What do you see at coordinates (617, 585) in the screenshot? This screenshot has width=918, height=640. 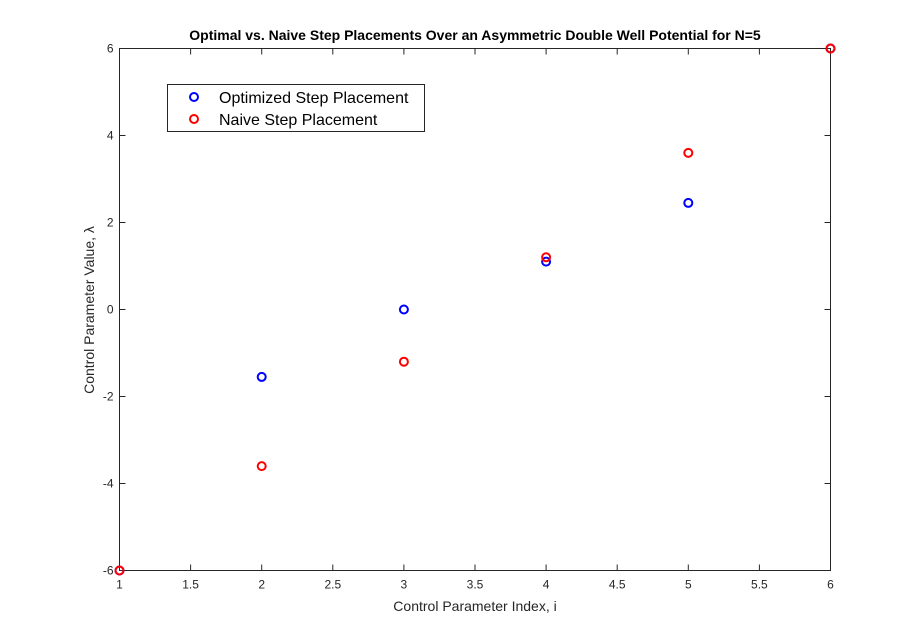 I see `x-tick-label: 4.5` at bounding box center [617, 585].